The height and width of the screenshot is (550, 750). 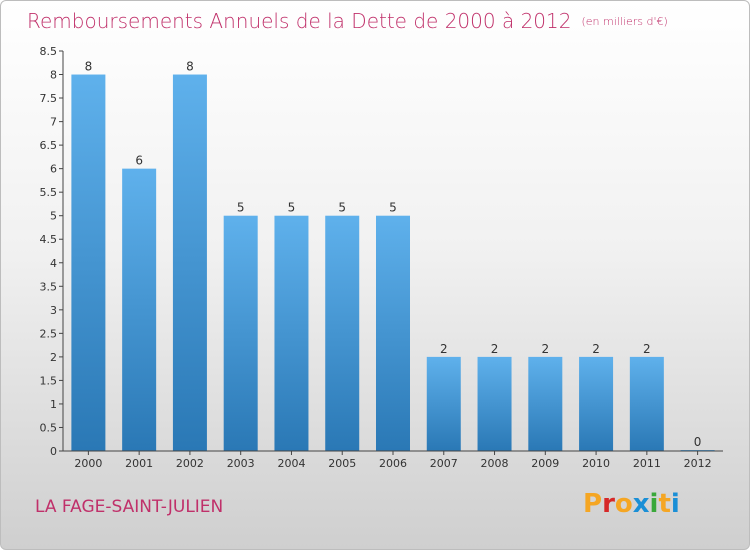 What do you see at coordinates (545, 349) in the screenshot?
I see `value-label-2009: 2` at bounding box center [545, 349].